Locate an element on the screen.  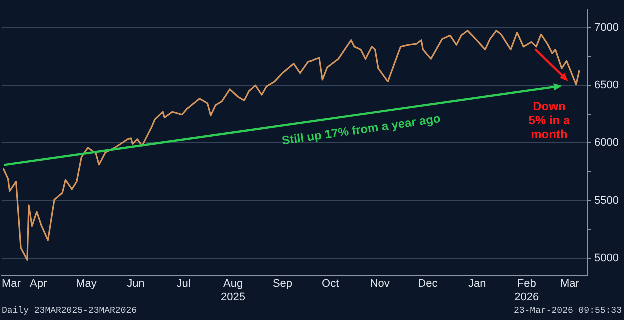
x-tick-label: Feb 2026 is located at coordinates (527, 291).